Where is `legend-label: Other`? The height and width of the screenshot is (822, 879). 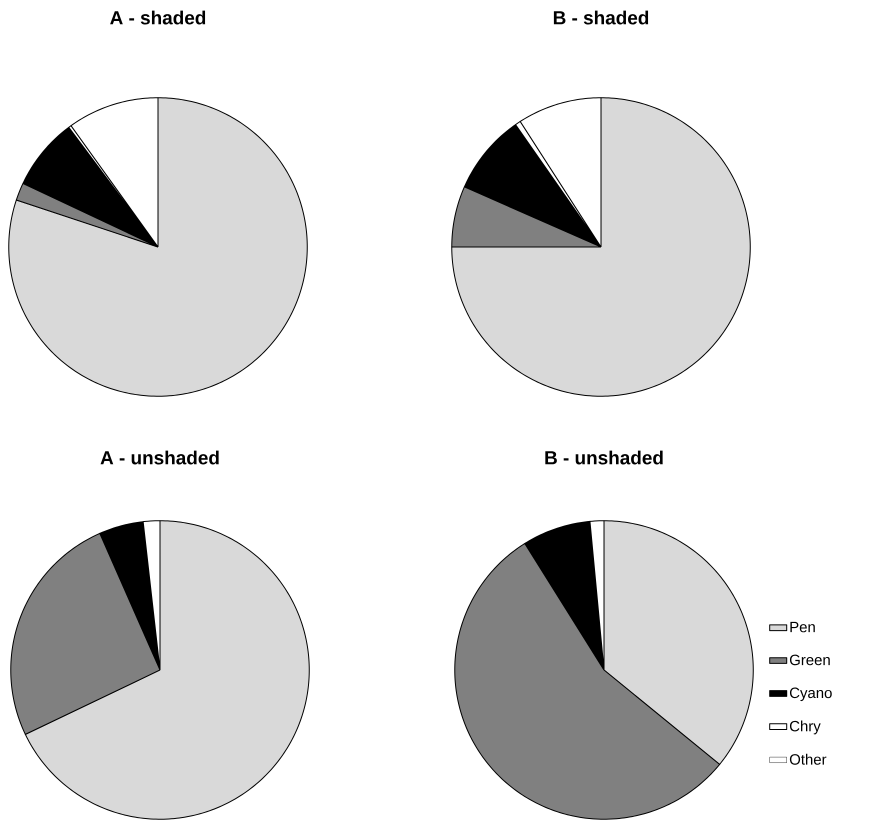 legend-label: Other is located at coordinates (808, 759).